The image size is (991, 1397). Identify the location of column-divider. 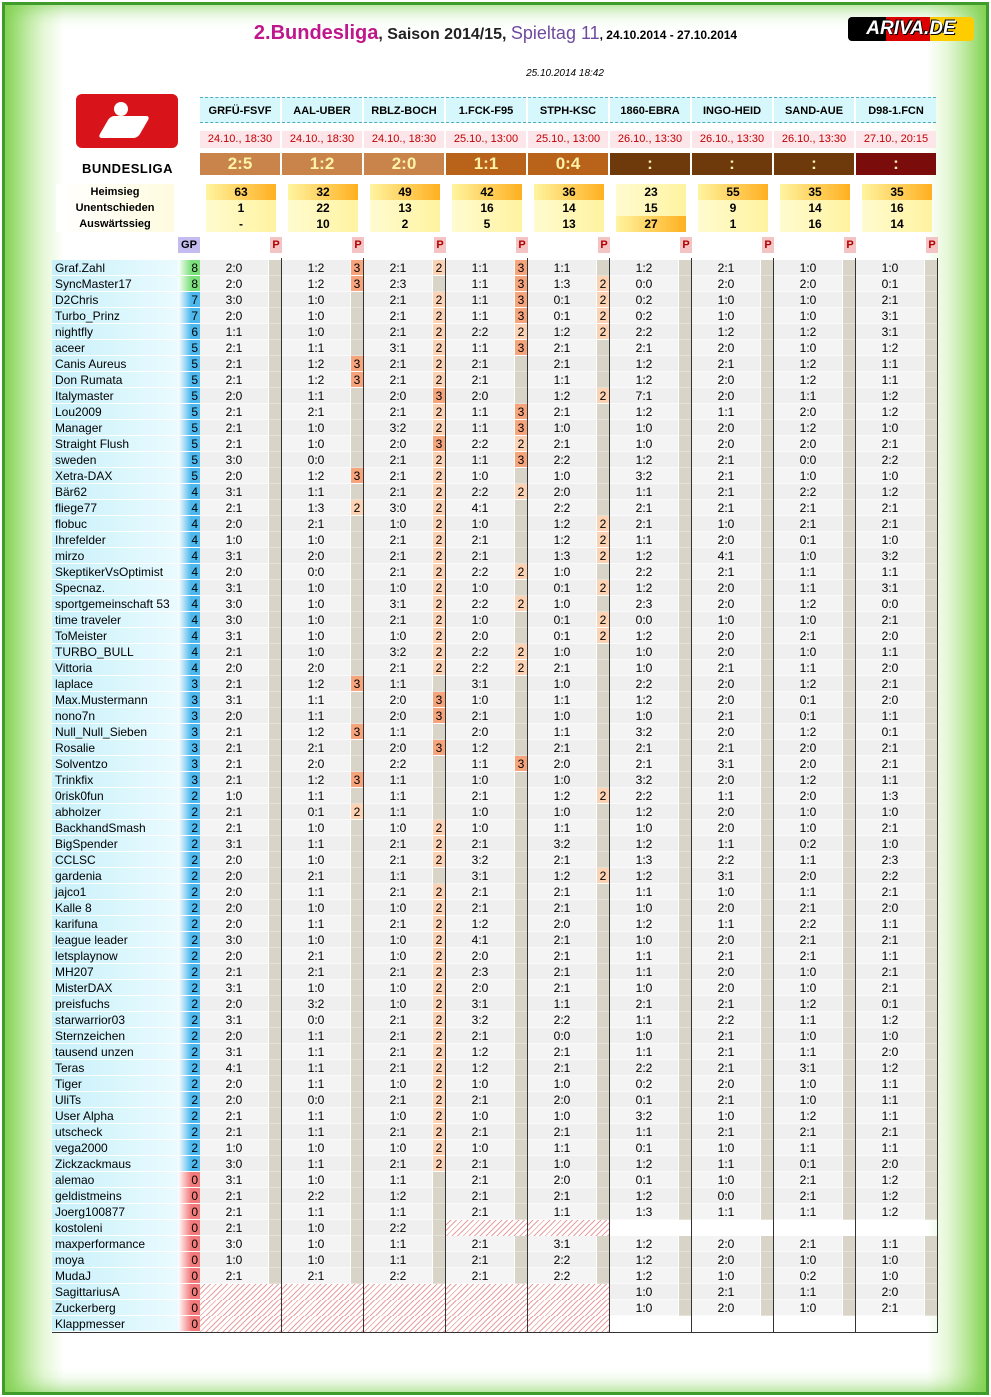
(773, 795).